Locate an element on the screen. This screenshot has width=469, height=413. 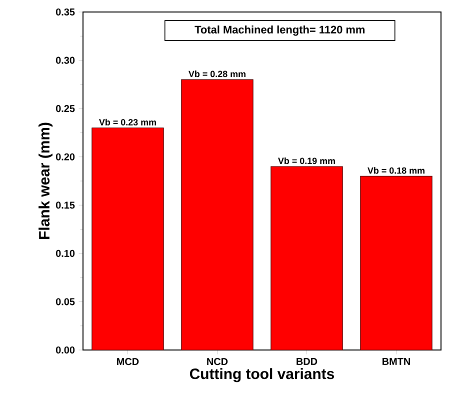
data-label: Vb = 0.28 mm is located at coordinates (217, 74).